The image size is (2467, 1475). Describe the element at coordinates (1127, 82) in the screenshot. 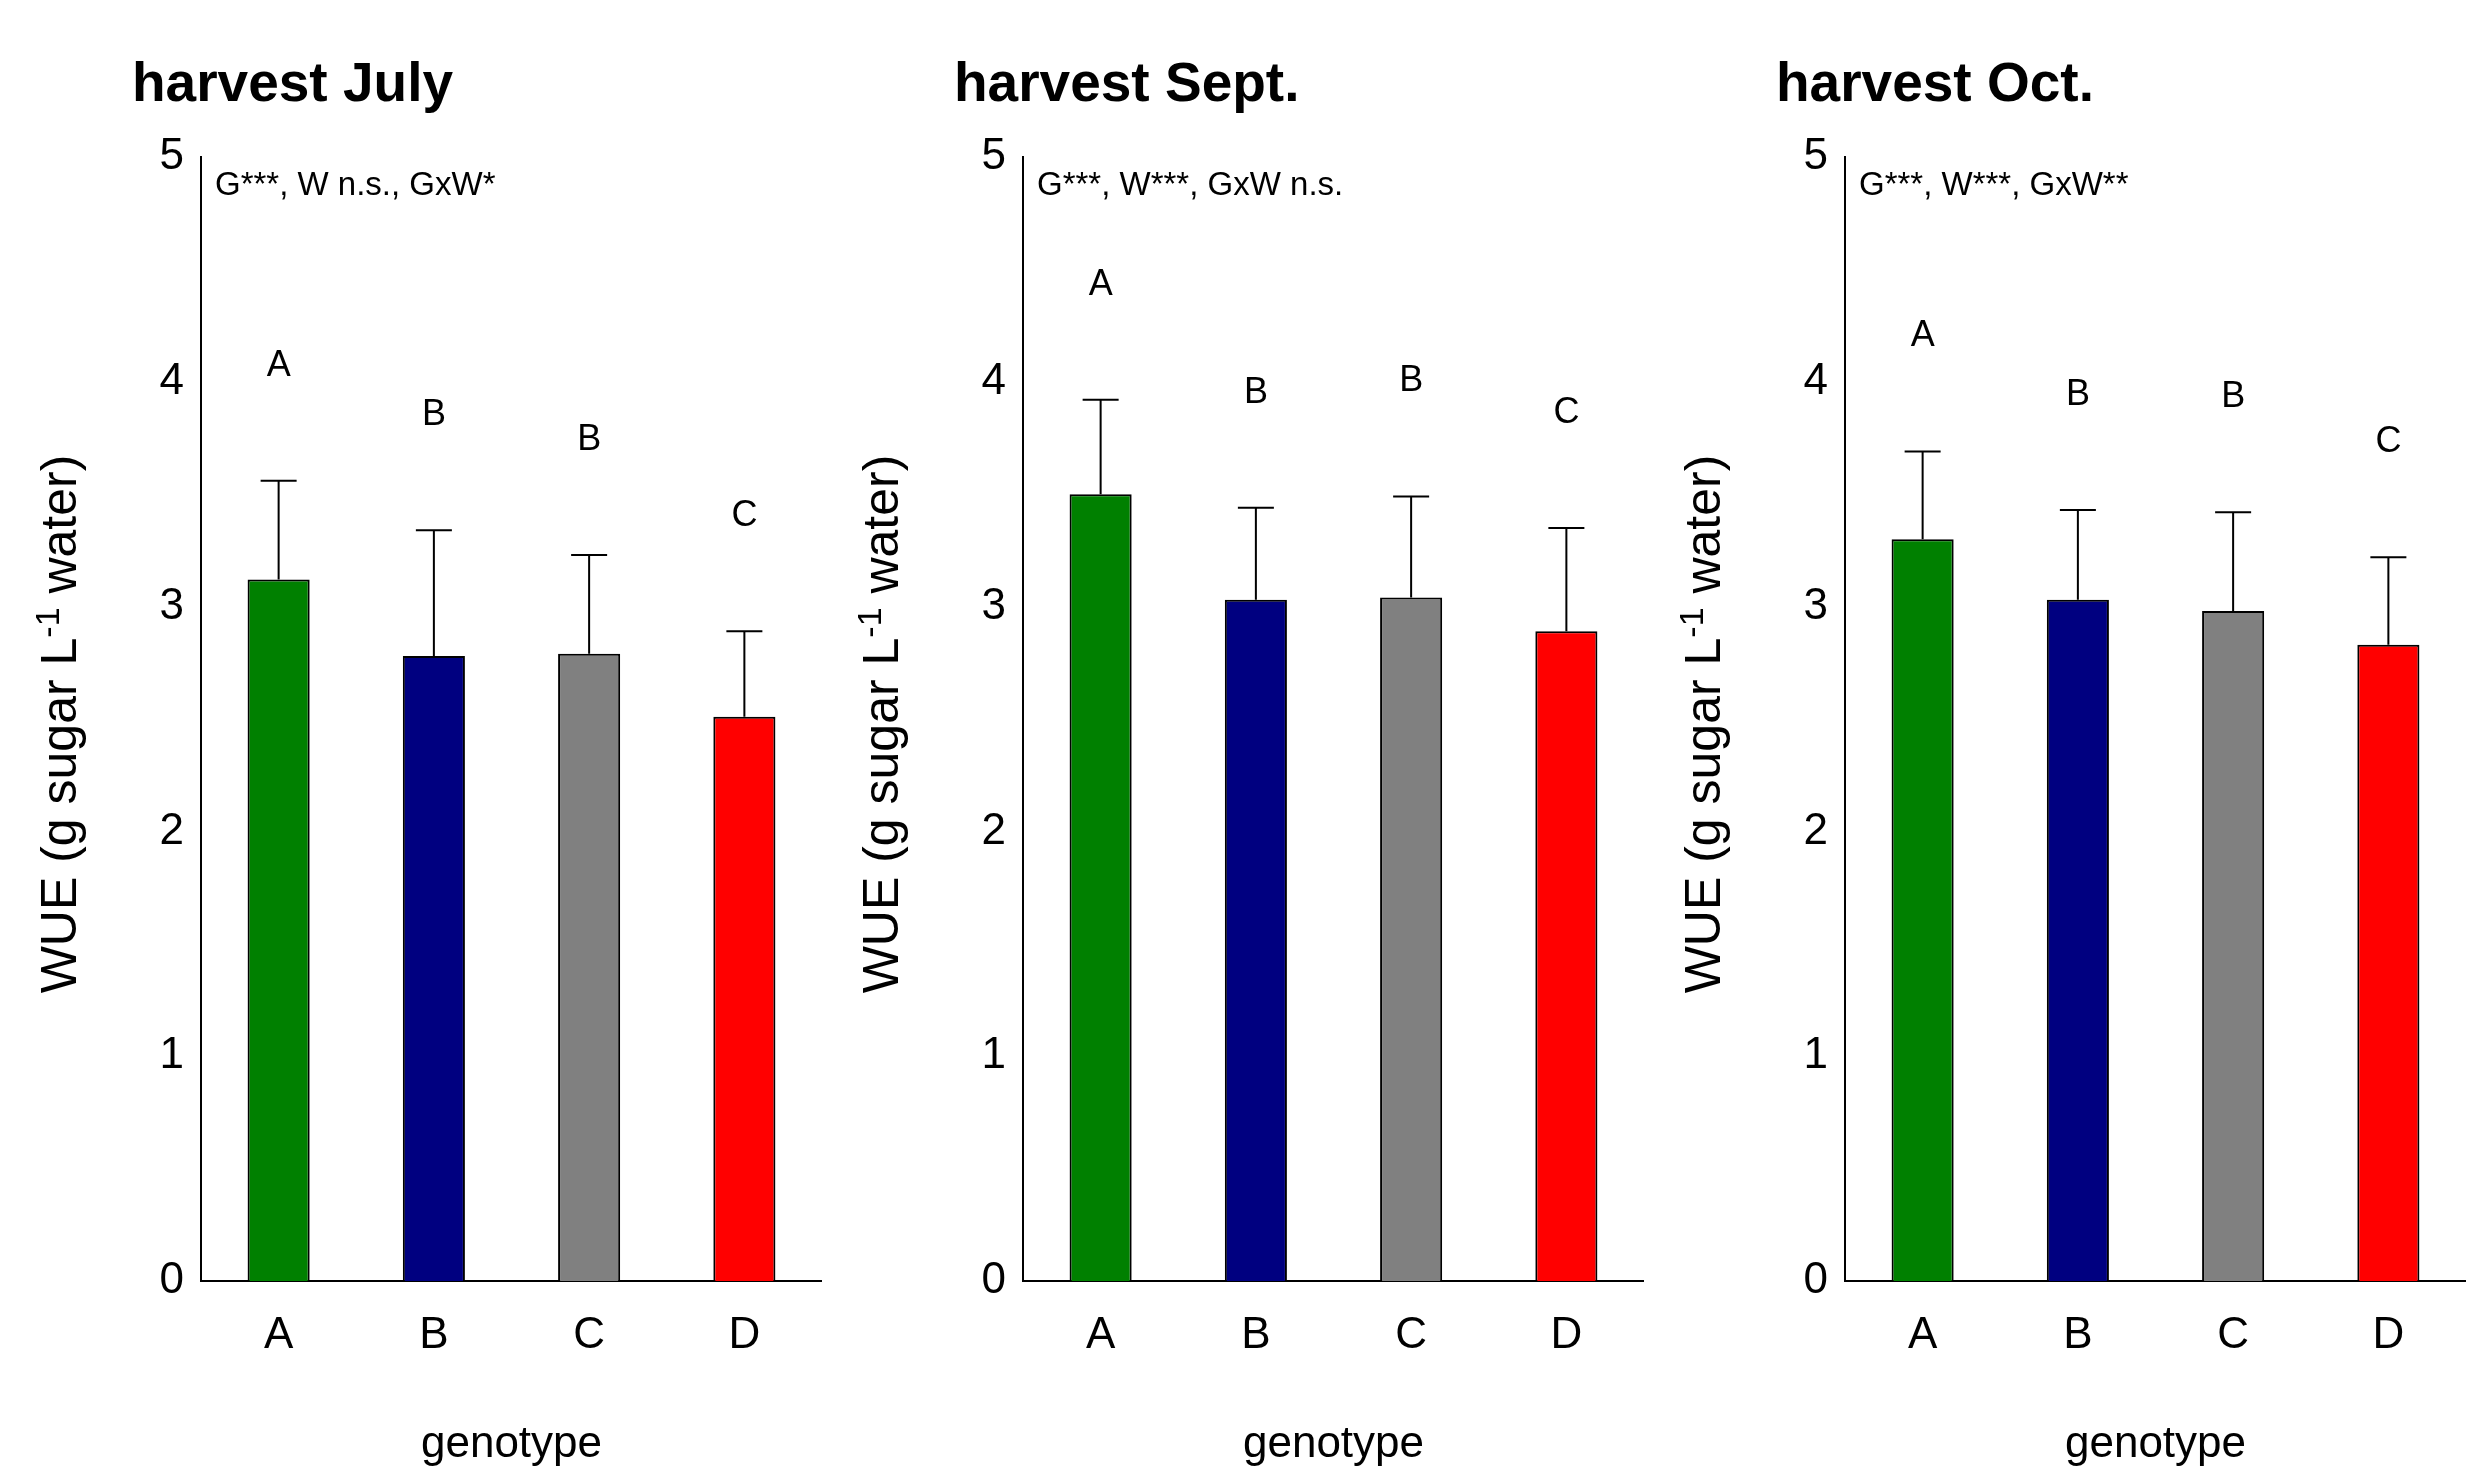

I see `chart-title: harvest Sept.` at that location.